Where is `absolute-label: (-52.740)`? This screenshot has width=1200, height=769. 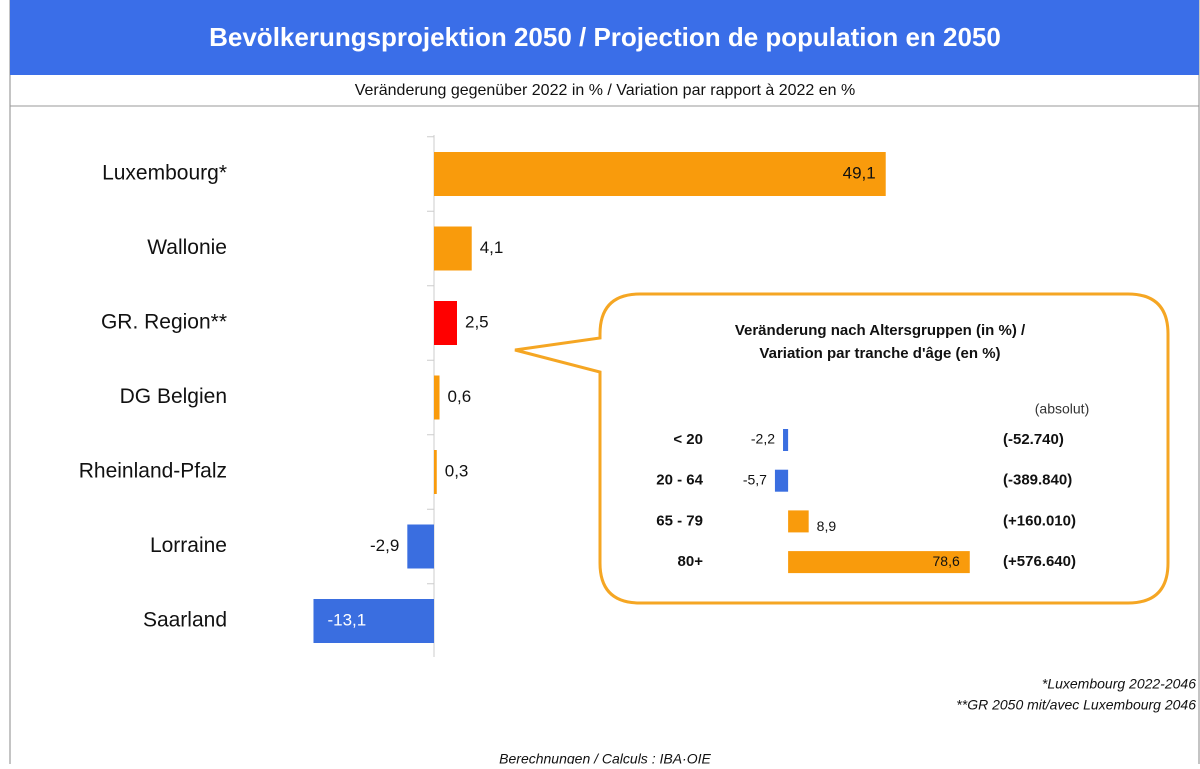 absolute-label: (-52.740) is located at coordinates (1033, 439).